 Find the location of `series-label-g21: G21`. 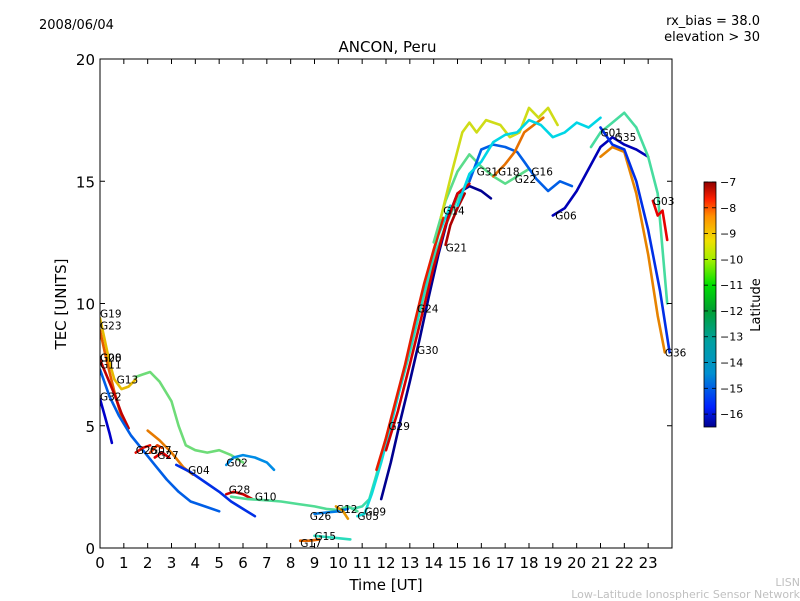

series-label-g21: G21 is located at coordinates (457, 248).